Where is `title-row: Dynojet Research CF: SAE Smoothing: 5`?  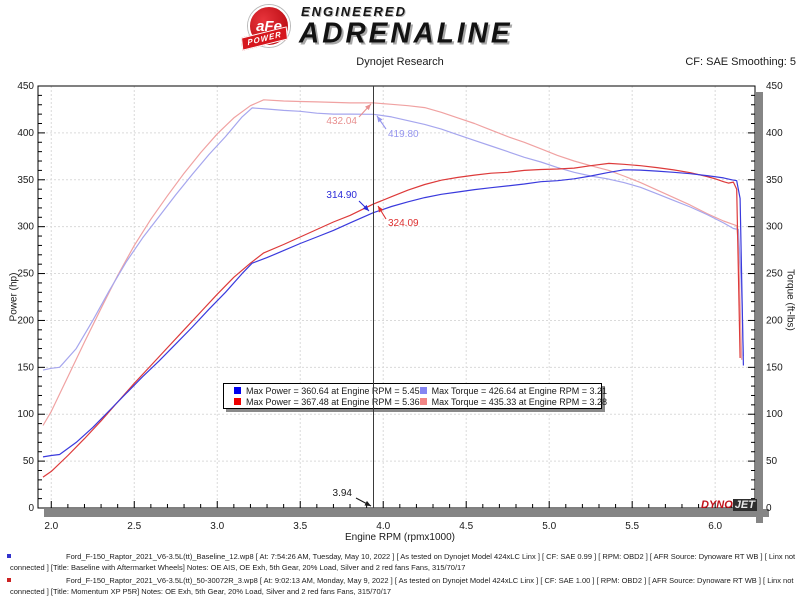
title-row: Dynojet Research CF: SAE Smoothing: 5 is located at coordinates (400, 64).